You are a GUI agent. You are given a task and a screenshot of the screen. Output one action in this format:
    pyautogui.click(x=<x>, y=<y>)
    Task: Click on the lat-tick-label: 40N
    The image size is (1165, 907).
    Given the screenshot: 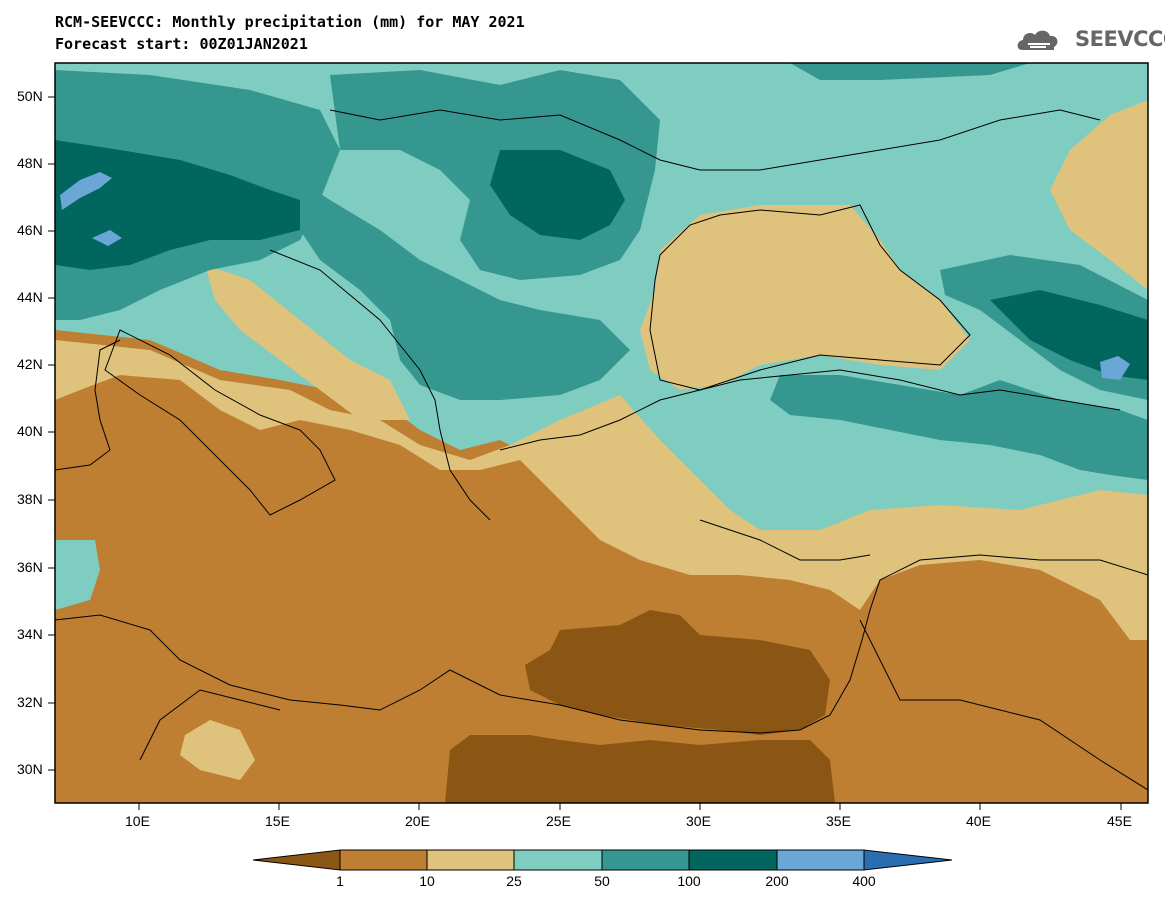 What is the action you would take?
    pyautogui.click(x=30, y=431)
    